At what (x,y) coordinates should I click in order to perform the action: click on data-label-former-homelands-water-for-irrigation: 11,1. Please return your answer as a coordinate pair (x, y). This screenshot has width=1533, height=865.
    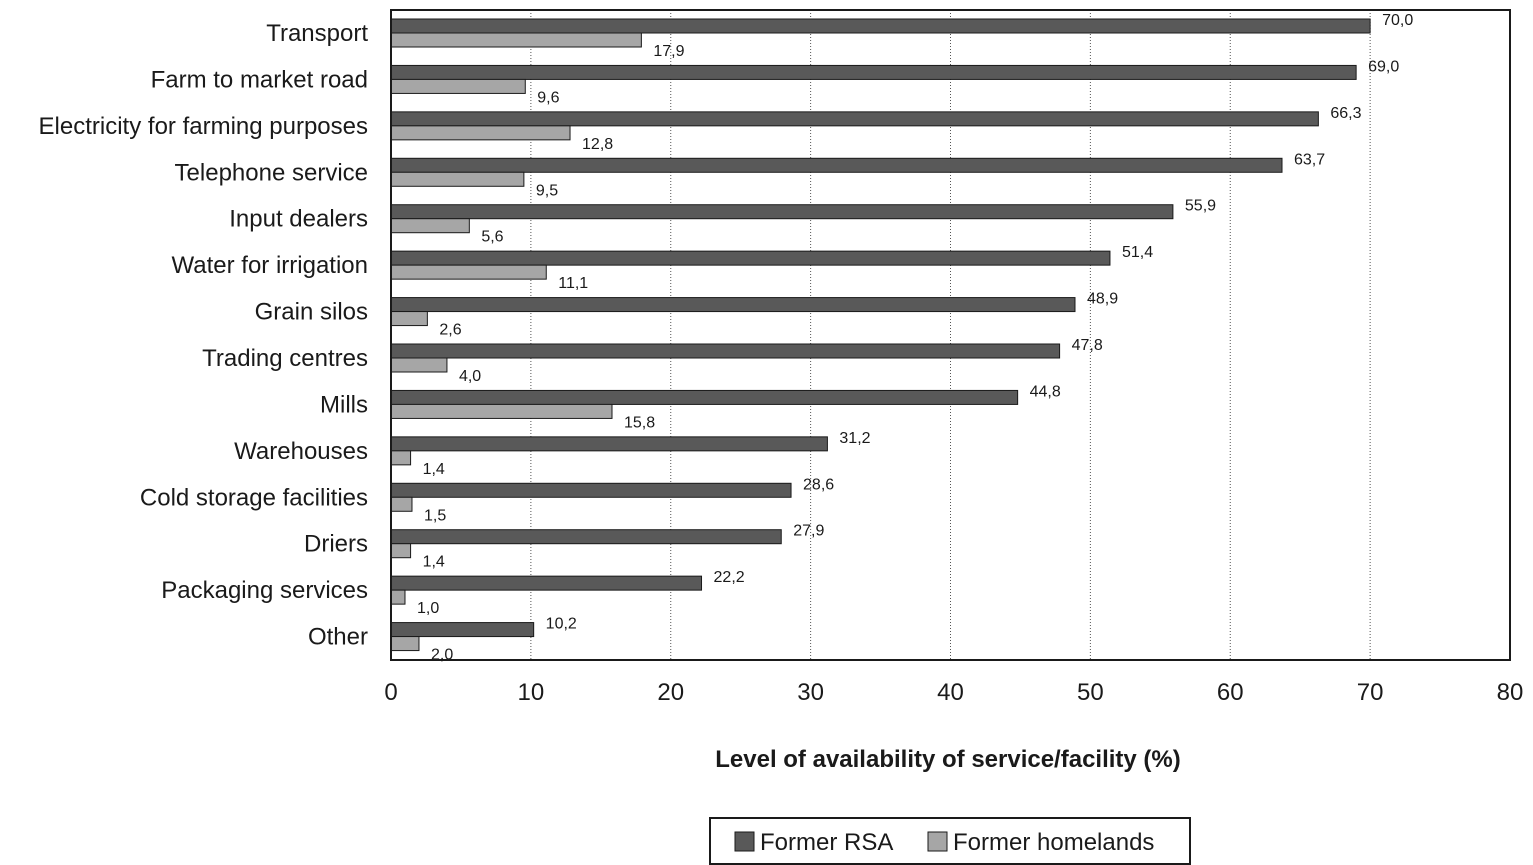
    Looking at the image, I should click on (573, 283).